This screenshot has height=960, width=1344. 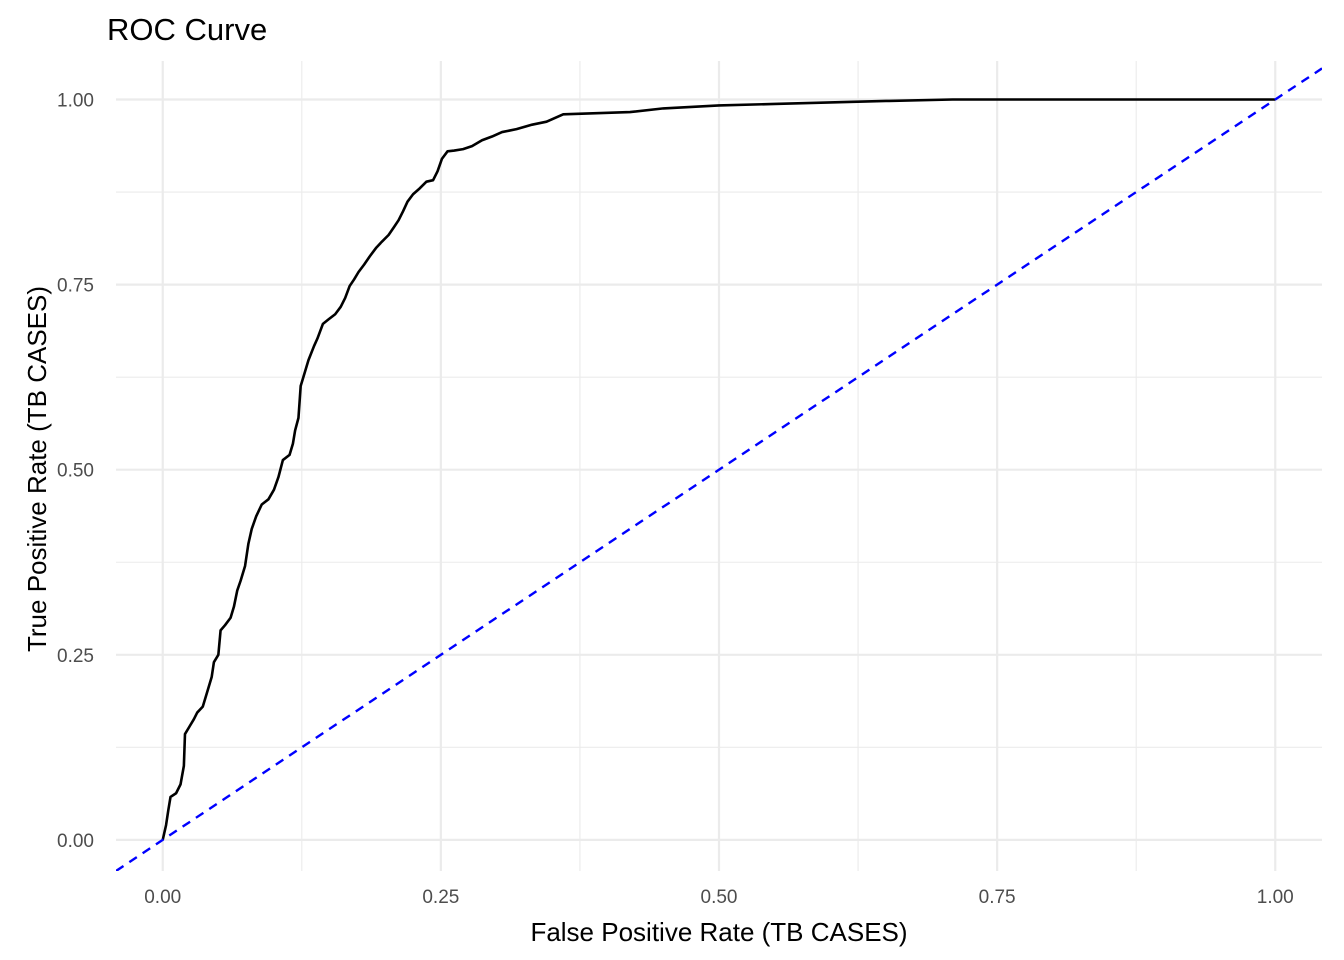 What do you see at coordinates (75, 841) in the screenshot?
I see `y-tick-label-0: 0.00` at bounding box center [75, 841].